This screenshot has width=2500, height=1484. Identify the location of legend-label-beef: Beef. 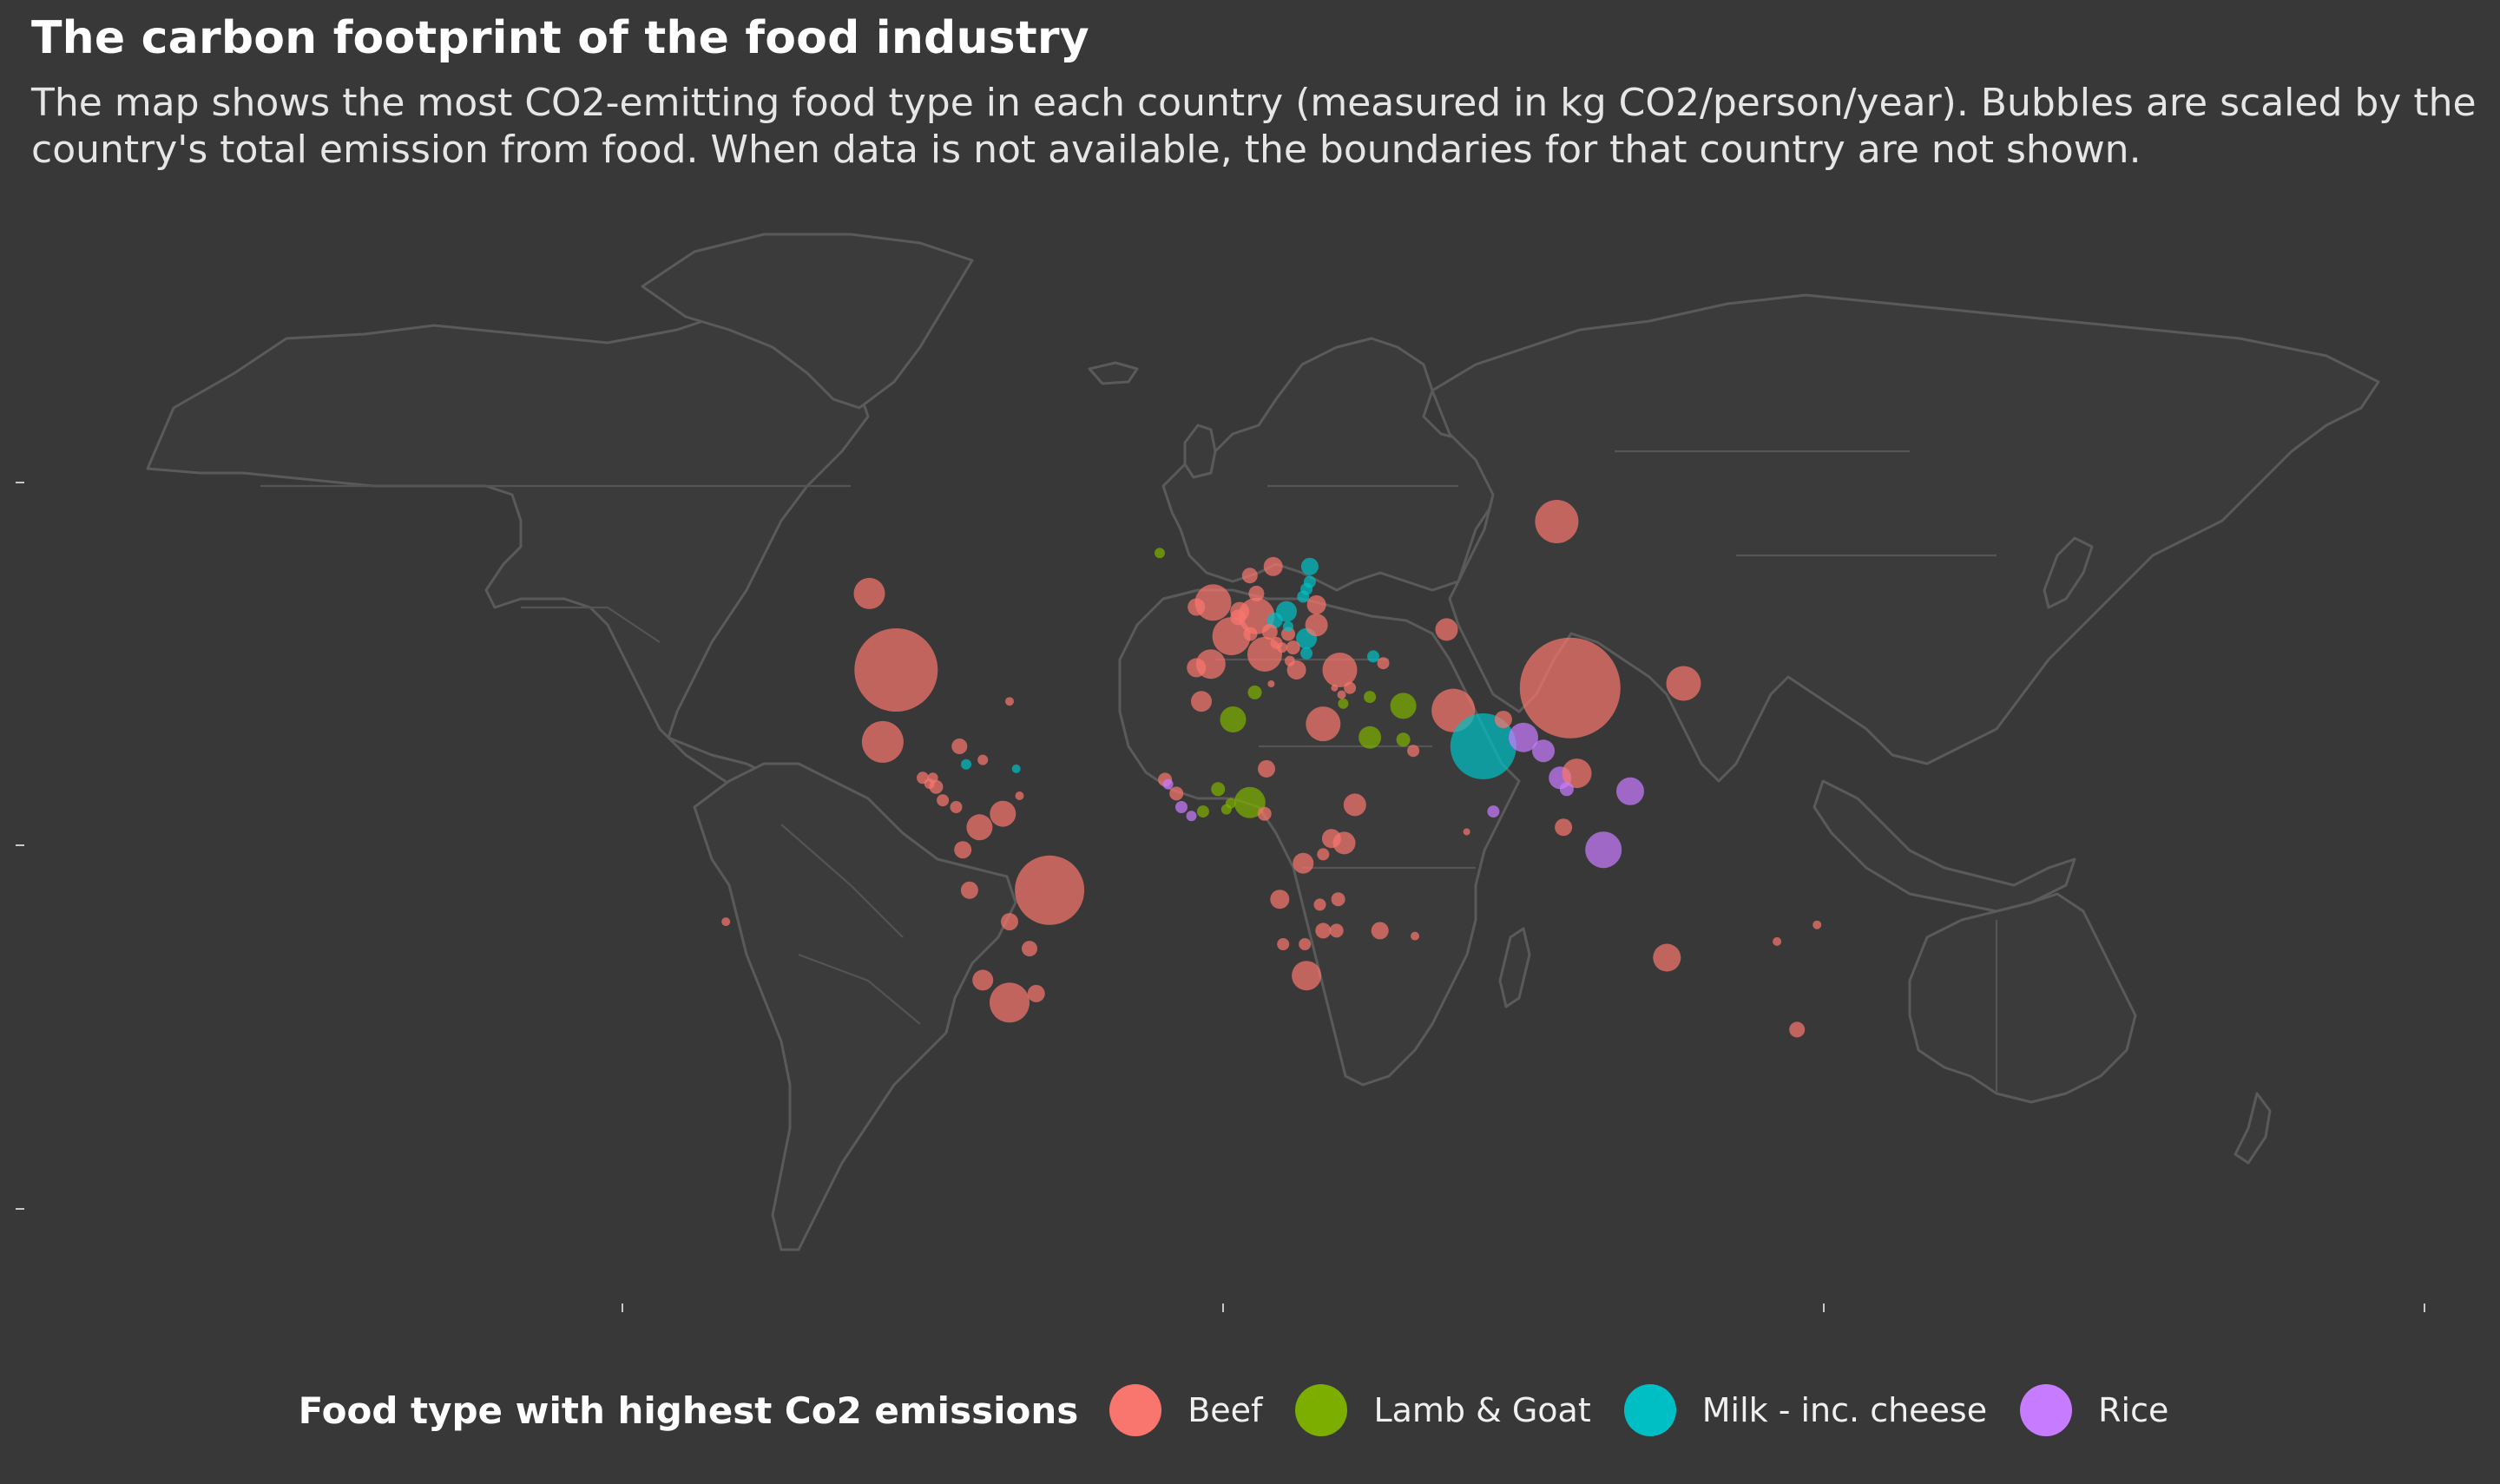
(1225, 1410).